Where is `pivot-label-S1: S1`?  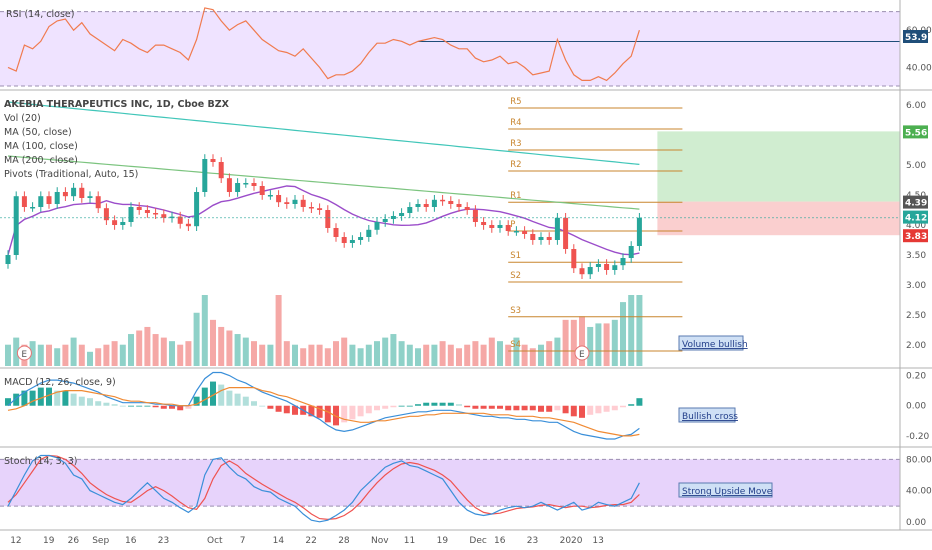 pivot-label-S1: S1 is located at coordinates (515, 256).